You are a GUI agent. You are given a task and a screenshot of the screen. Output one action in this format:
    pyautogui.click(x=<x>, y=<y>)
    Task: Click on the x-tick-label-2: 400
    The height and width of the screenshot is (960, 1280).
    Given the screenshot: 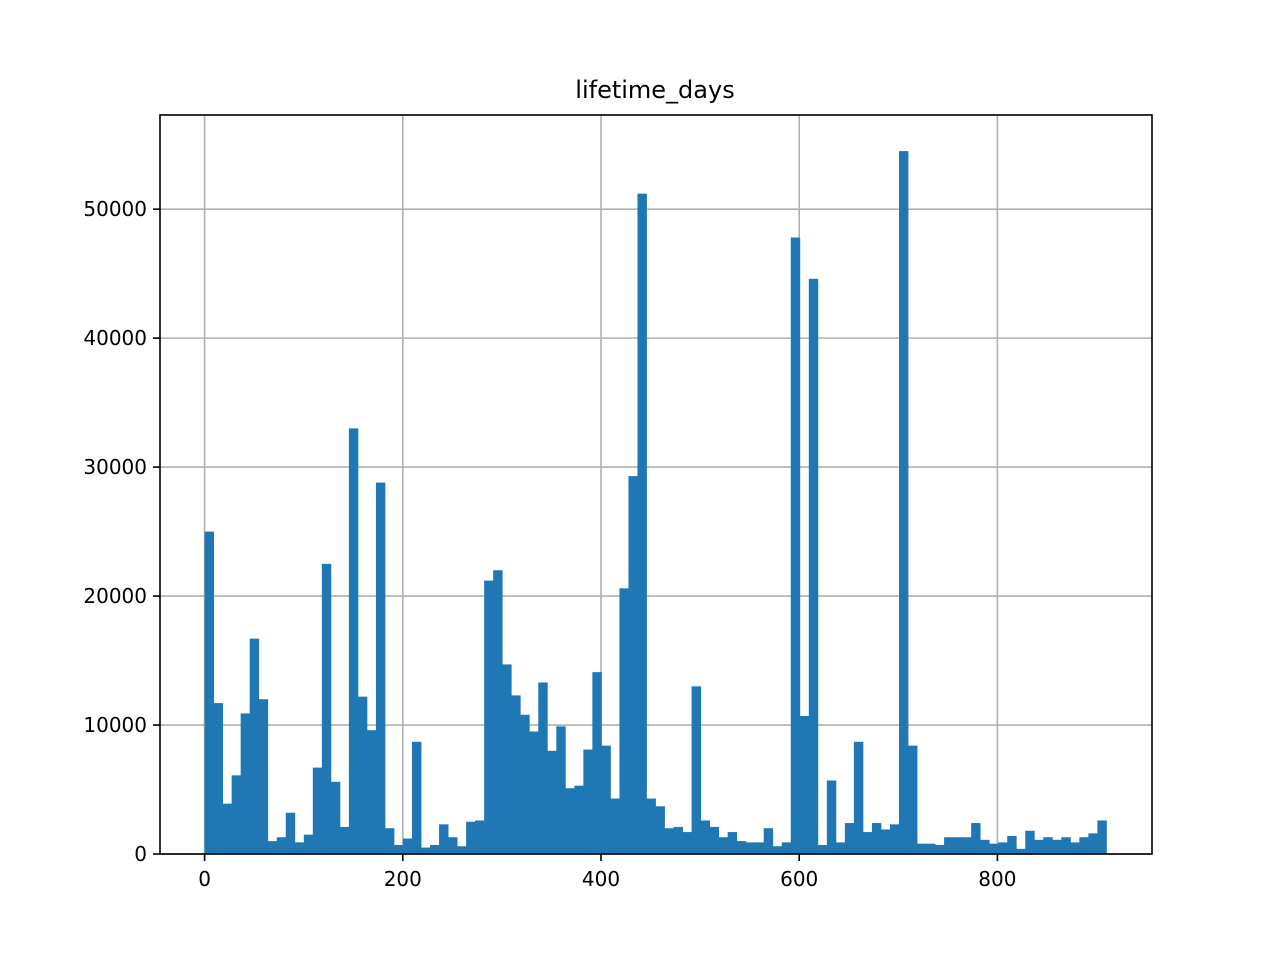 What is the action you would take?
    pyautogui.click(x=601, y=879)
    